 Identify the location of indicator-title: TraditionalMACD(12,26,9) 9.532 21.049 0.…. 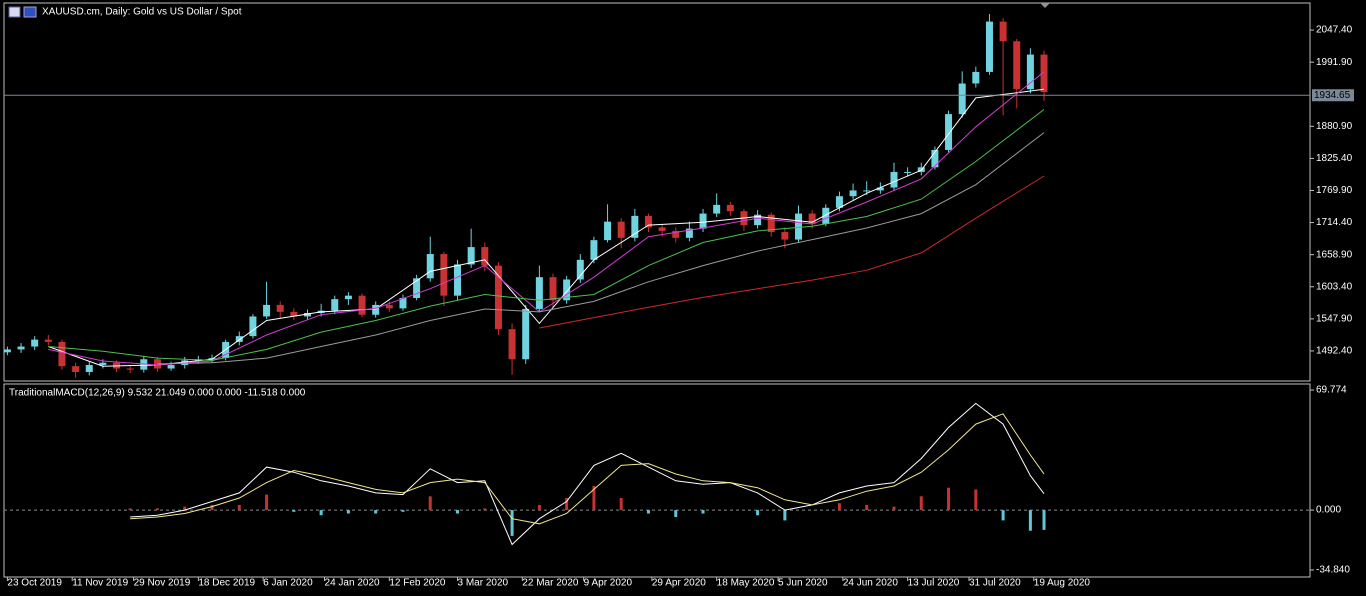
(157, 393).